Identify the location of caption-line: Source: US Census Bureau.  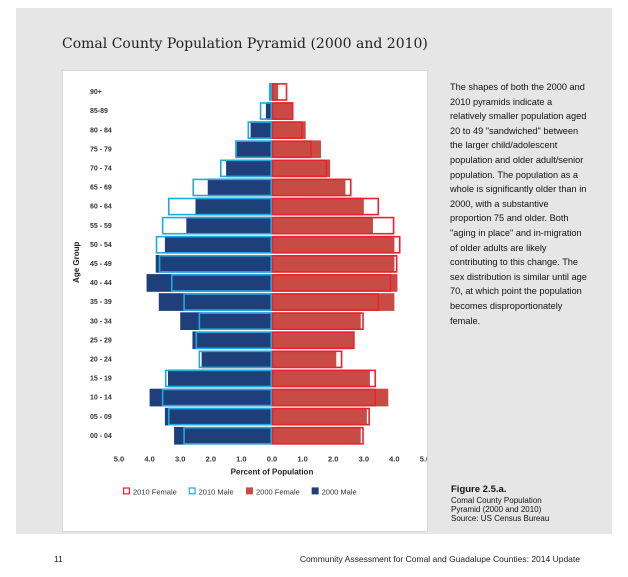
(500, 518).